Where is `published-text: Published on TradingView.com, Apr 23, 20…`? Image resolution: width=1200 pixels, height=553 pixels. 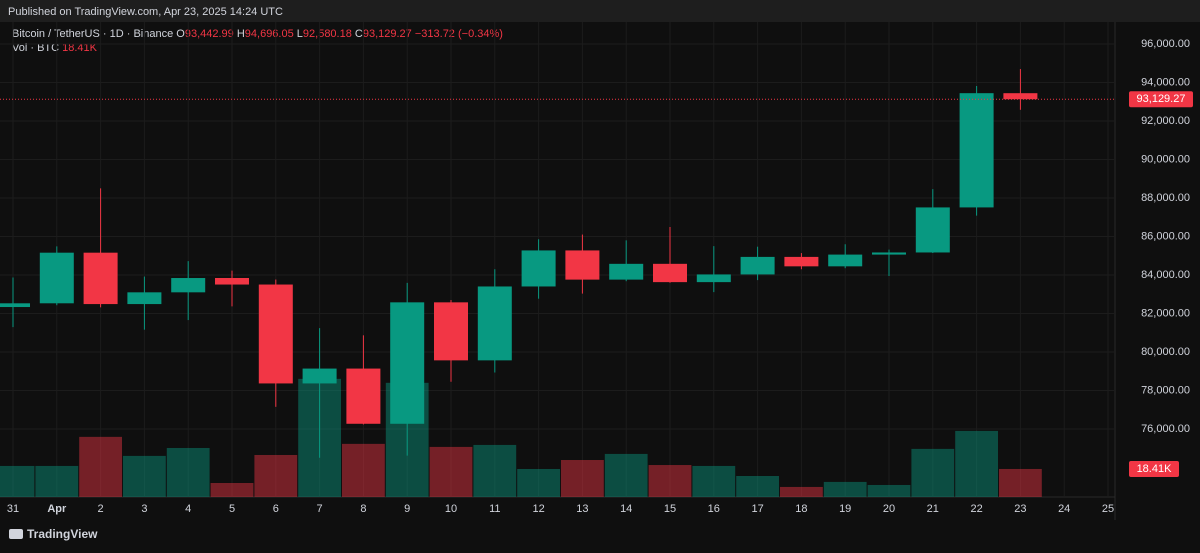
published-text: Published on TradingView.com, Apr 23, 20… is located at coordinates (145, 12).